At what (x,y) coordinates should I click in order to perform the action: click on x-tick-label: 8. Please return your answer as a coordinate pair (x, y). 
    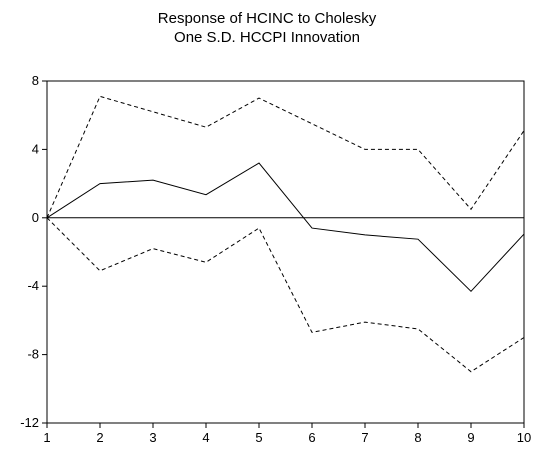
    Looking at the image, I should click on (417, 437).